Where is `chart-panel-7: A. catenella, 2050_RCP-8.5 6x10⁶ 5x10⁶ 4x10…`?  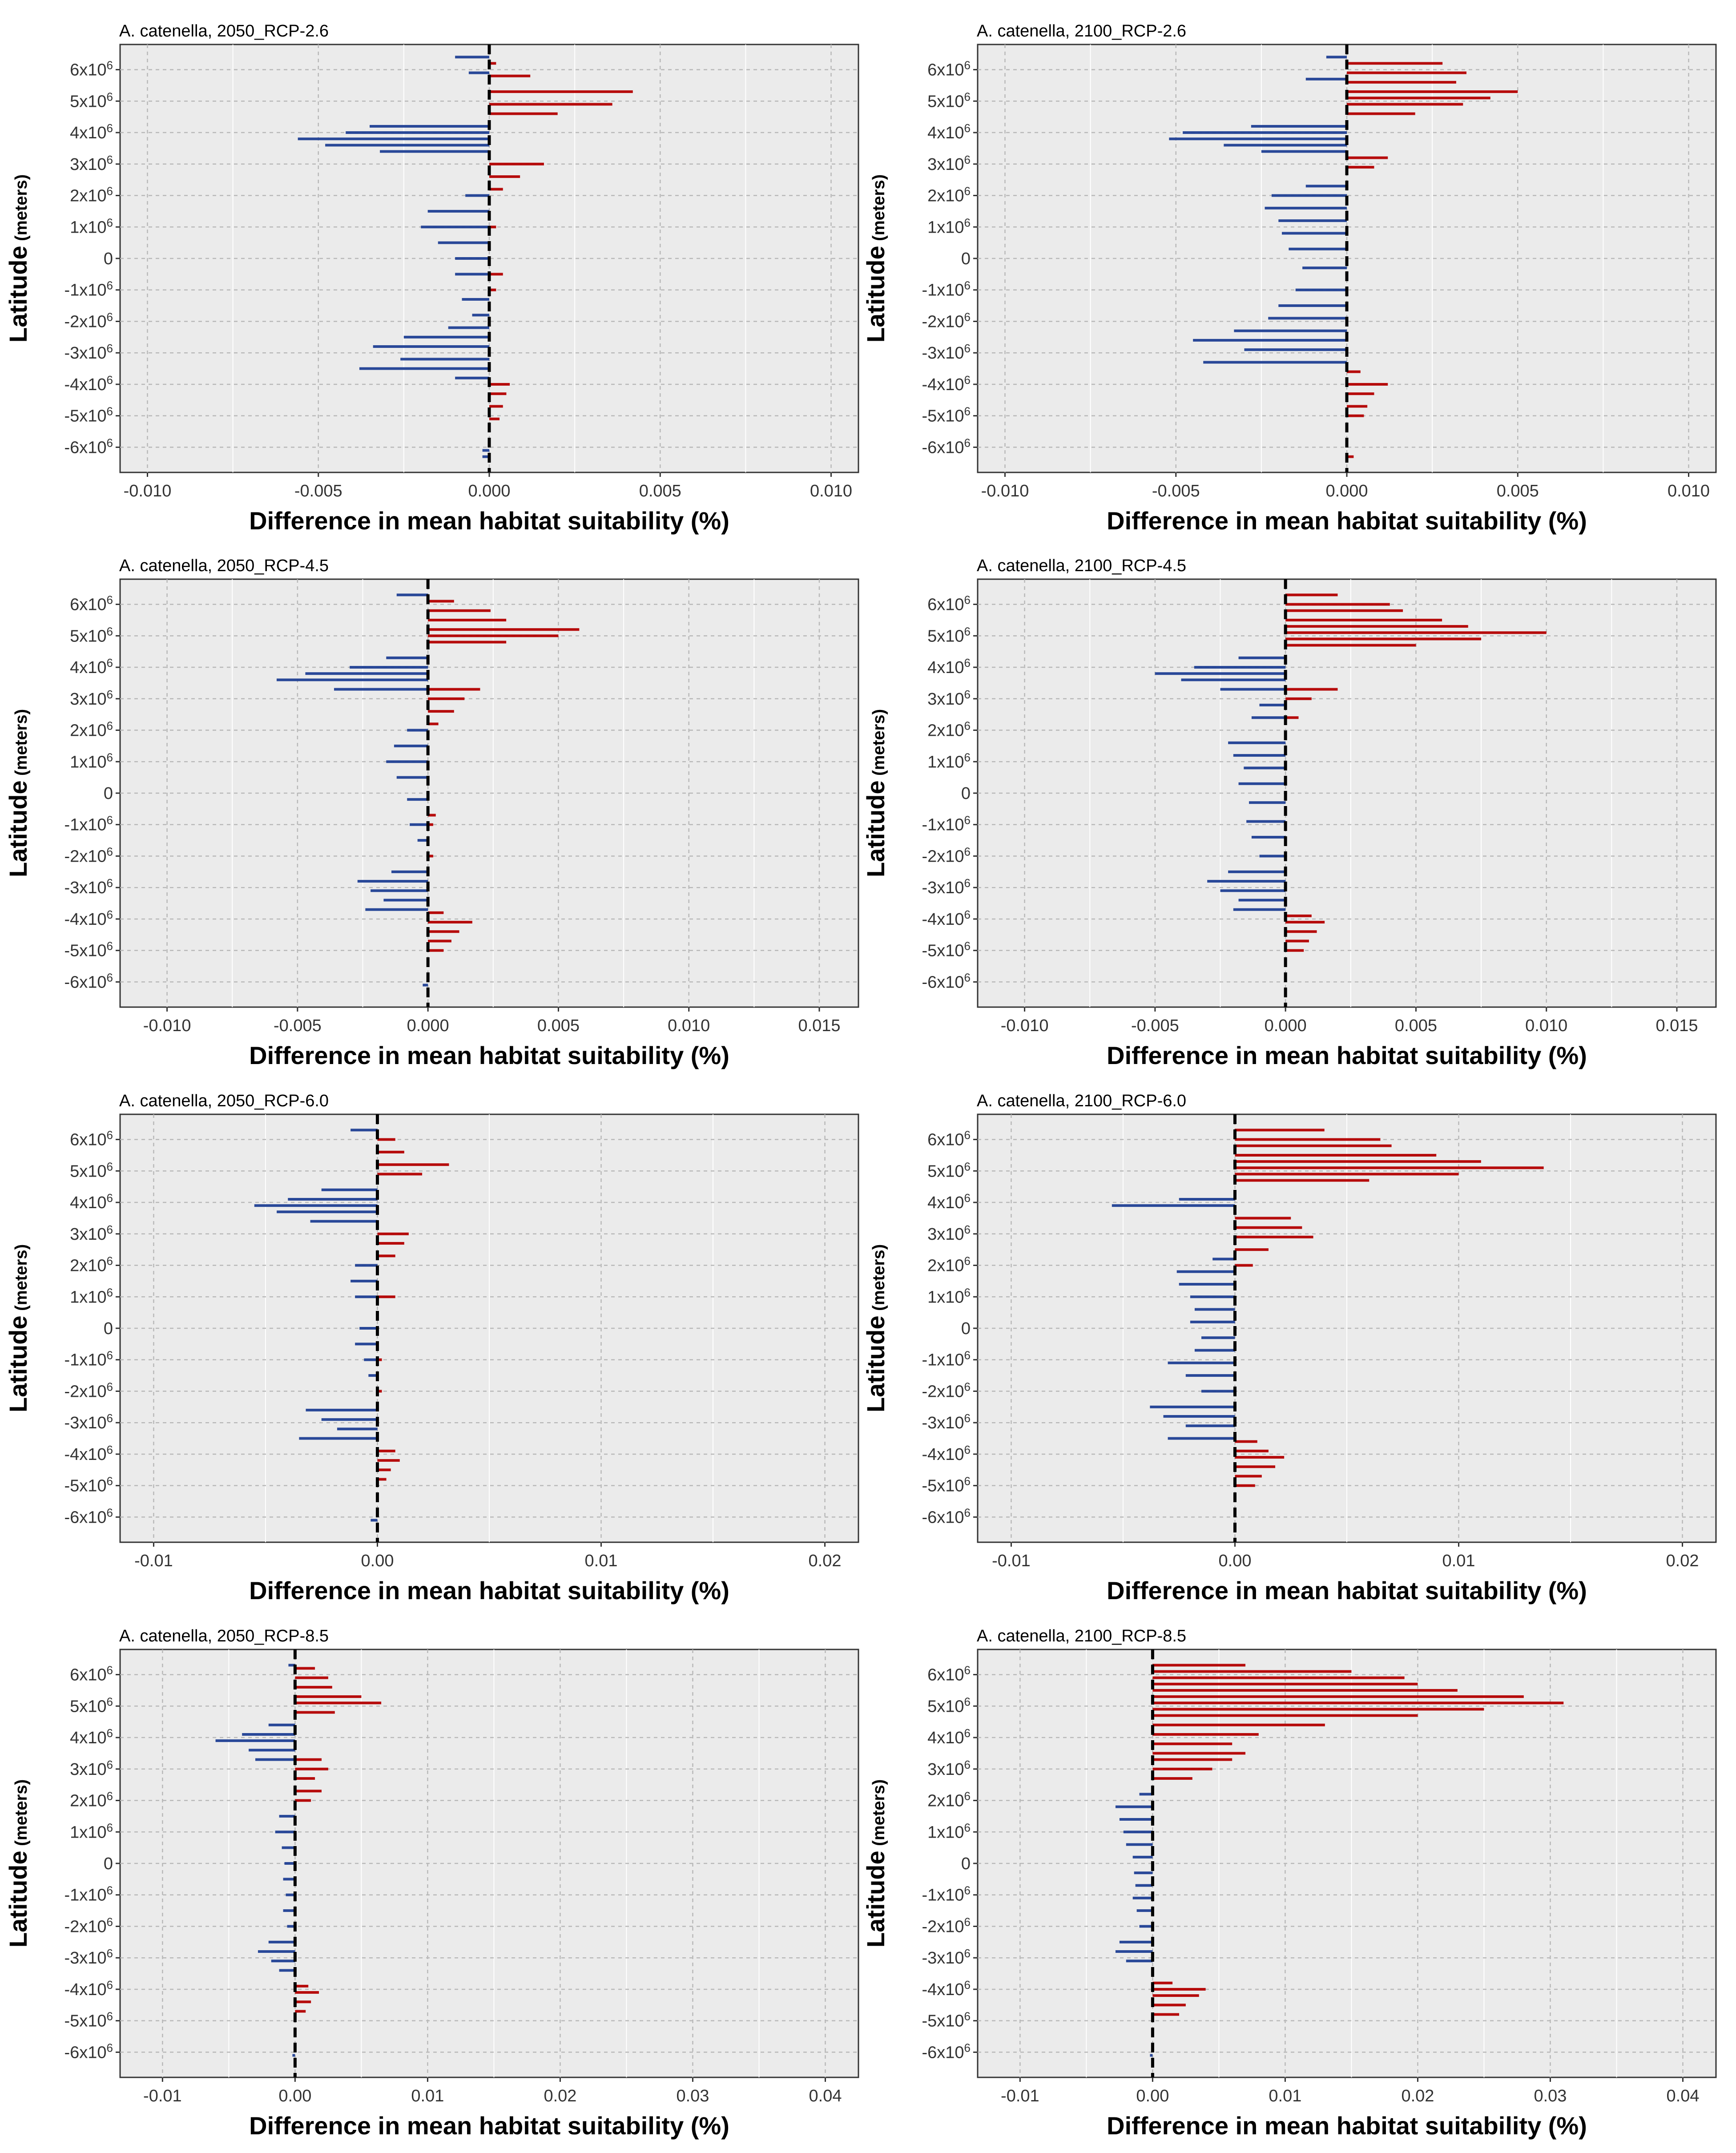
chart-panel-7: A. catenella, 2050_RCP-8.5 6x10⁶ 5x10⁶ 4x10… is located at coordinates (432, 1883).